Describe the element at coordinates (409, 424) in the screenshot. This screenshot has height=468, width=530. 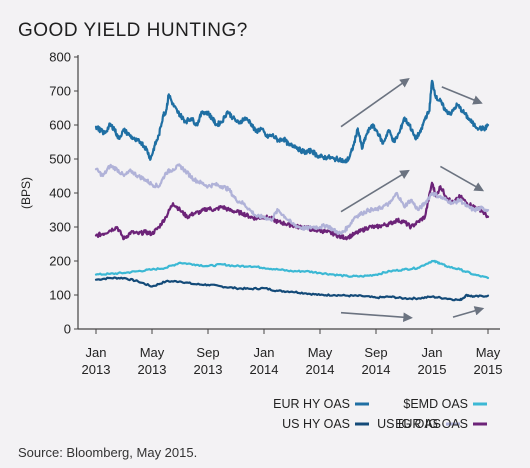
I see `legend-label: US IG OAS` at that location.